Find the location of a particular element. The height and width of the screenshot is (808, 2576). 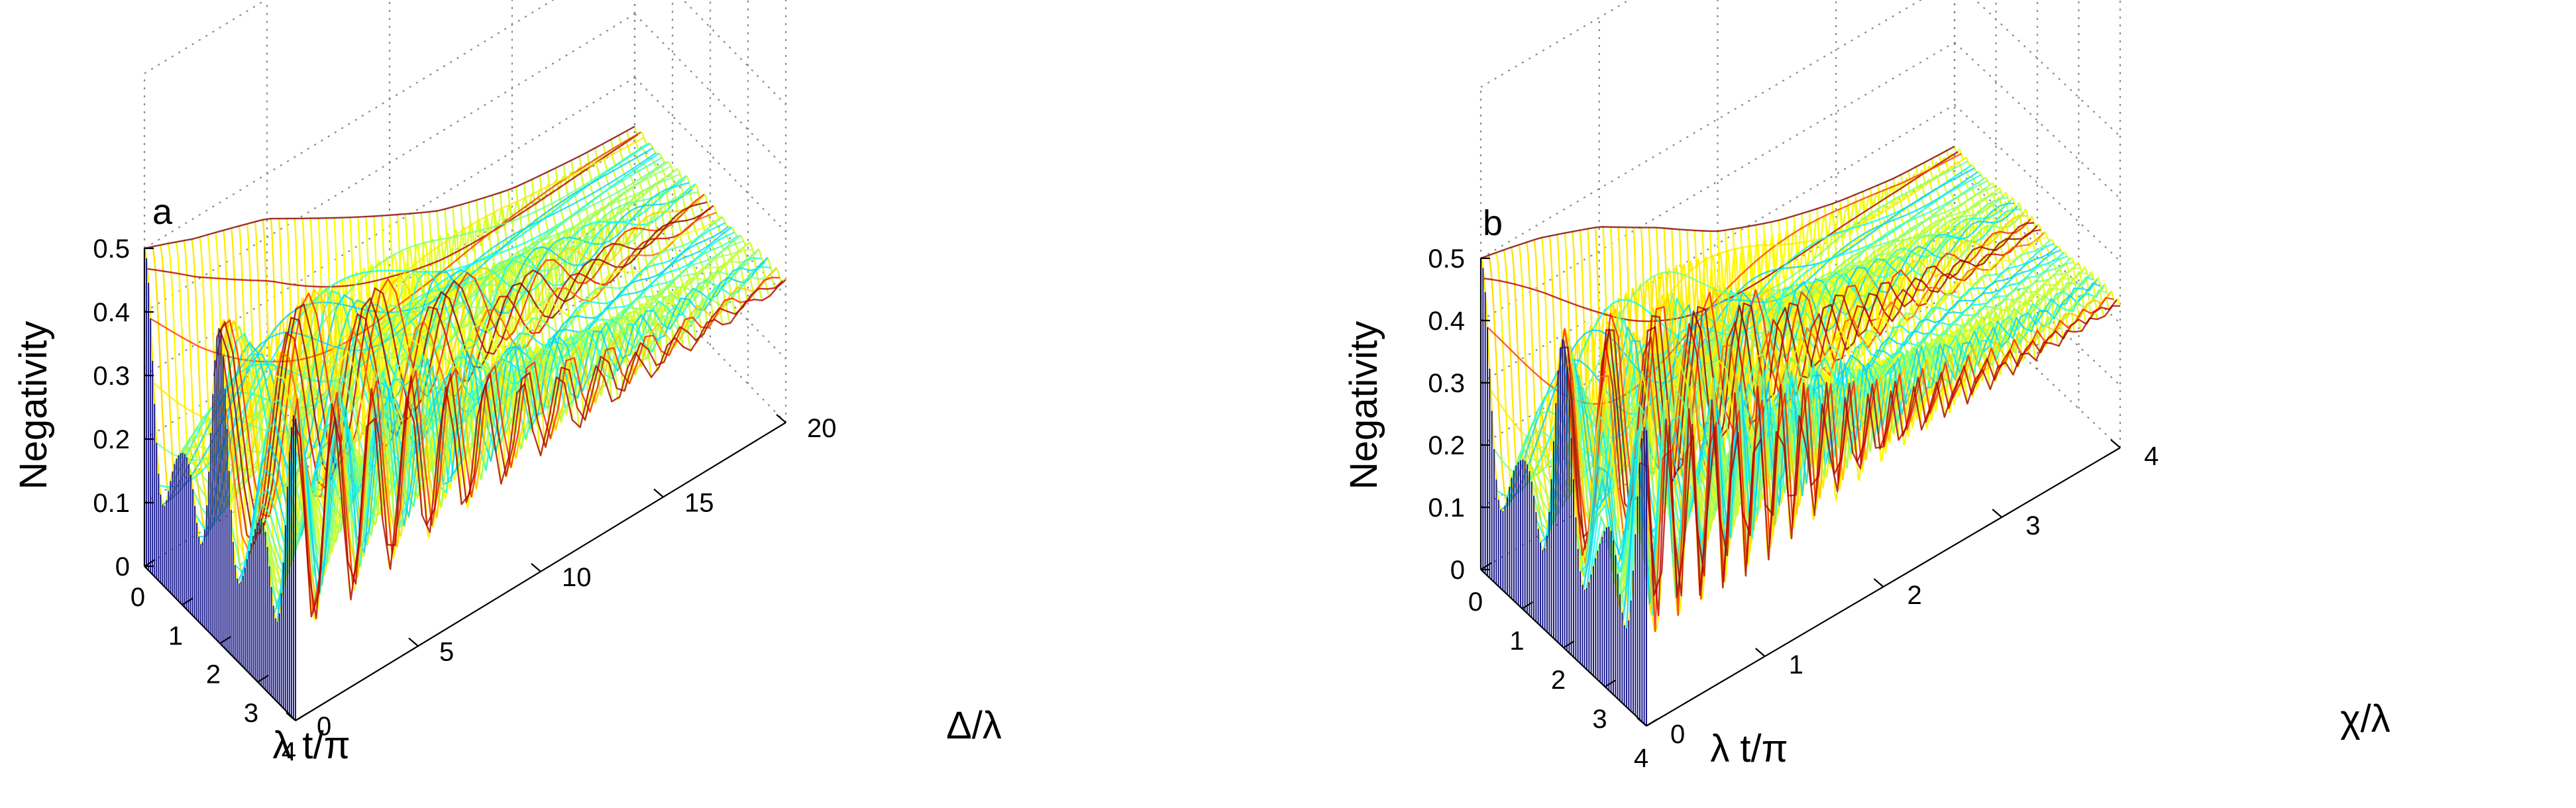

y-tick-label: 1 is located at coordinates (1796, 665).